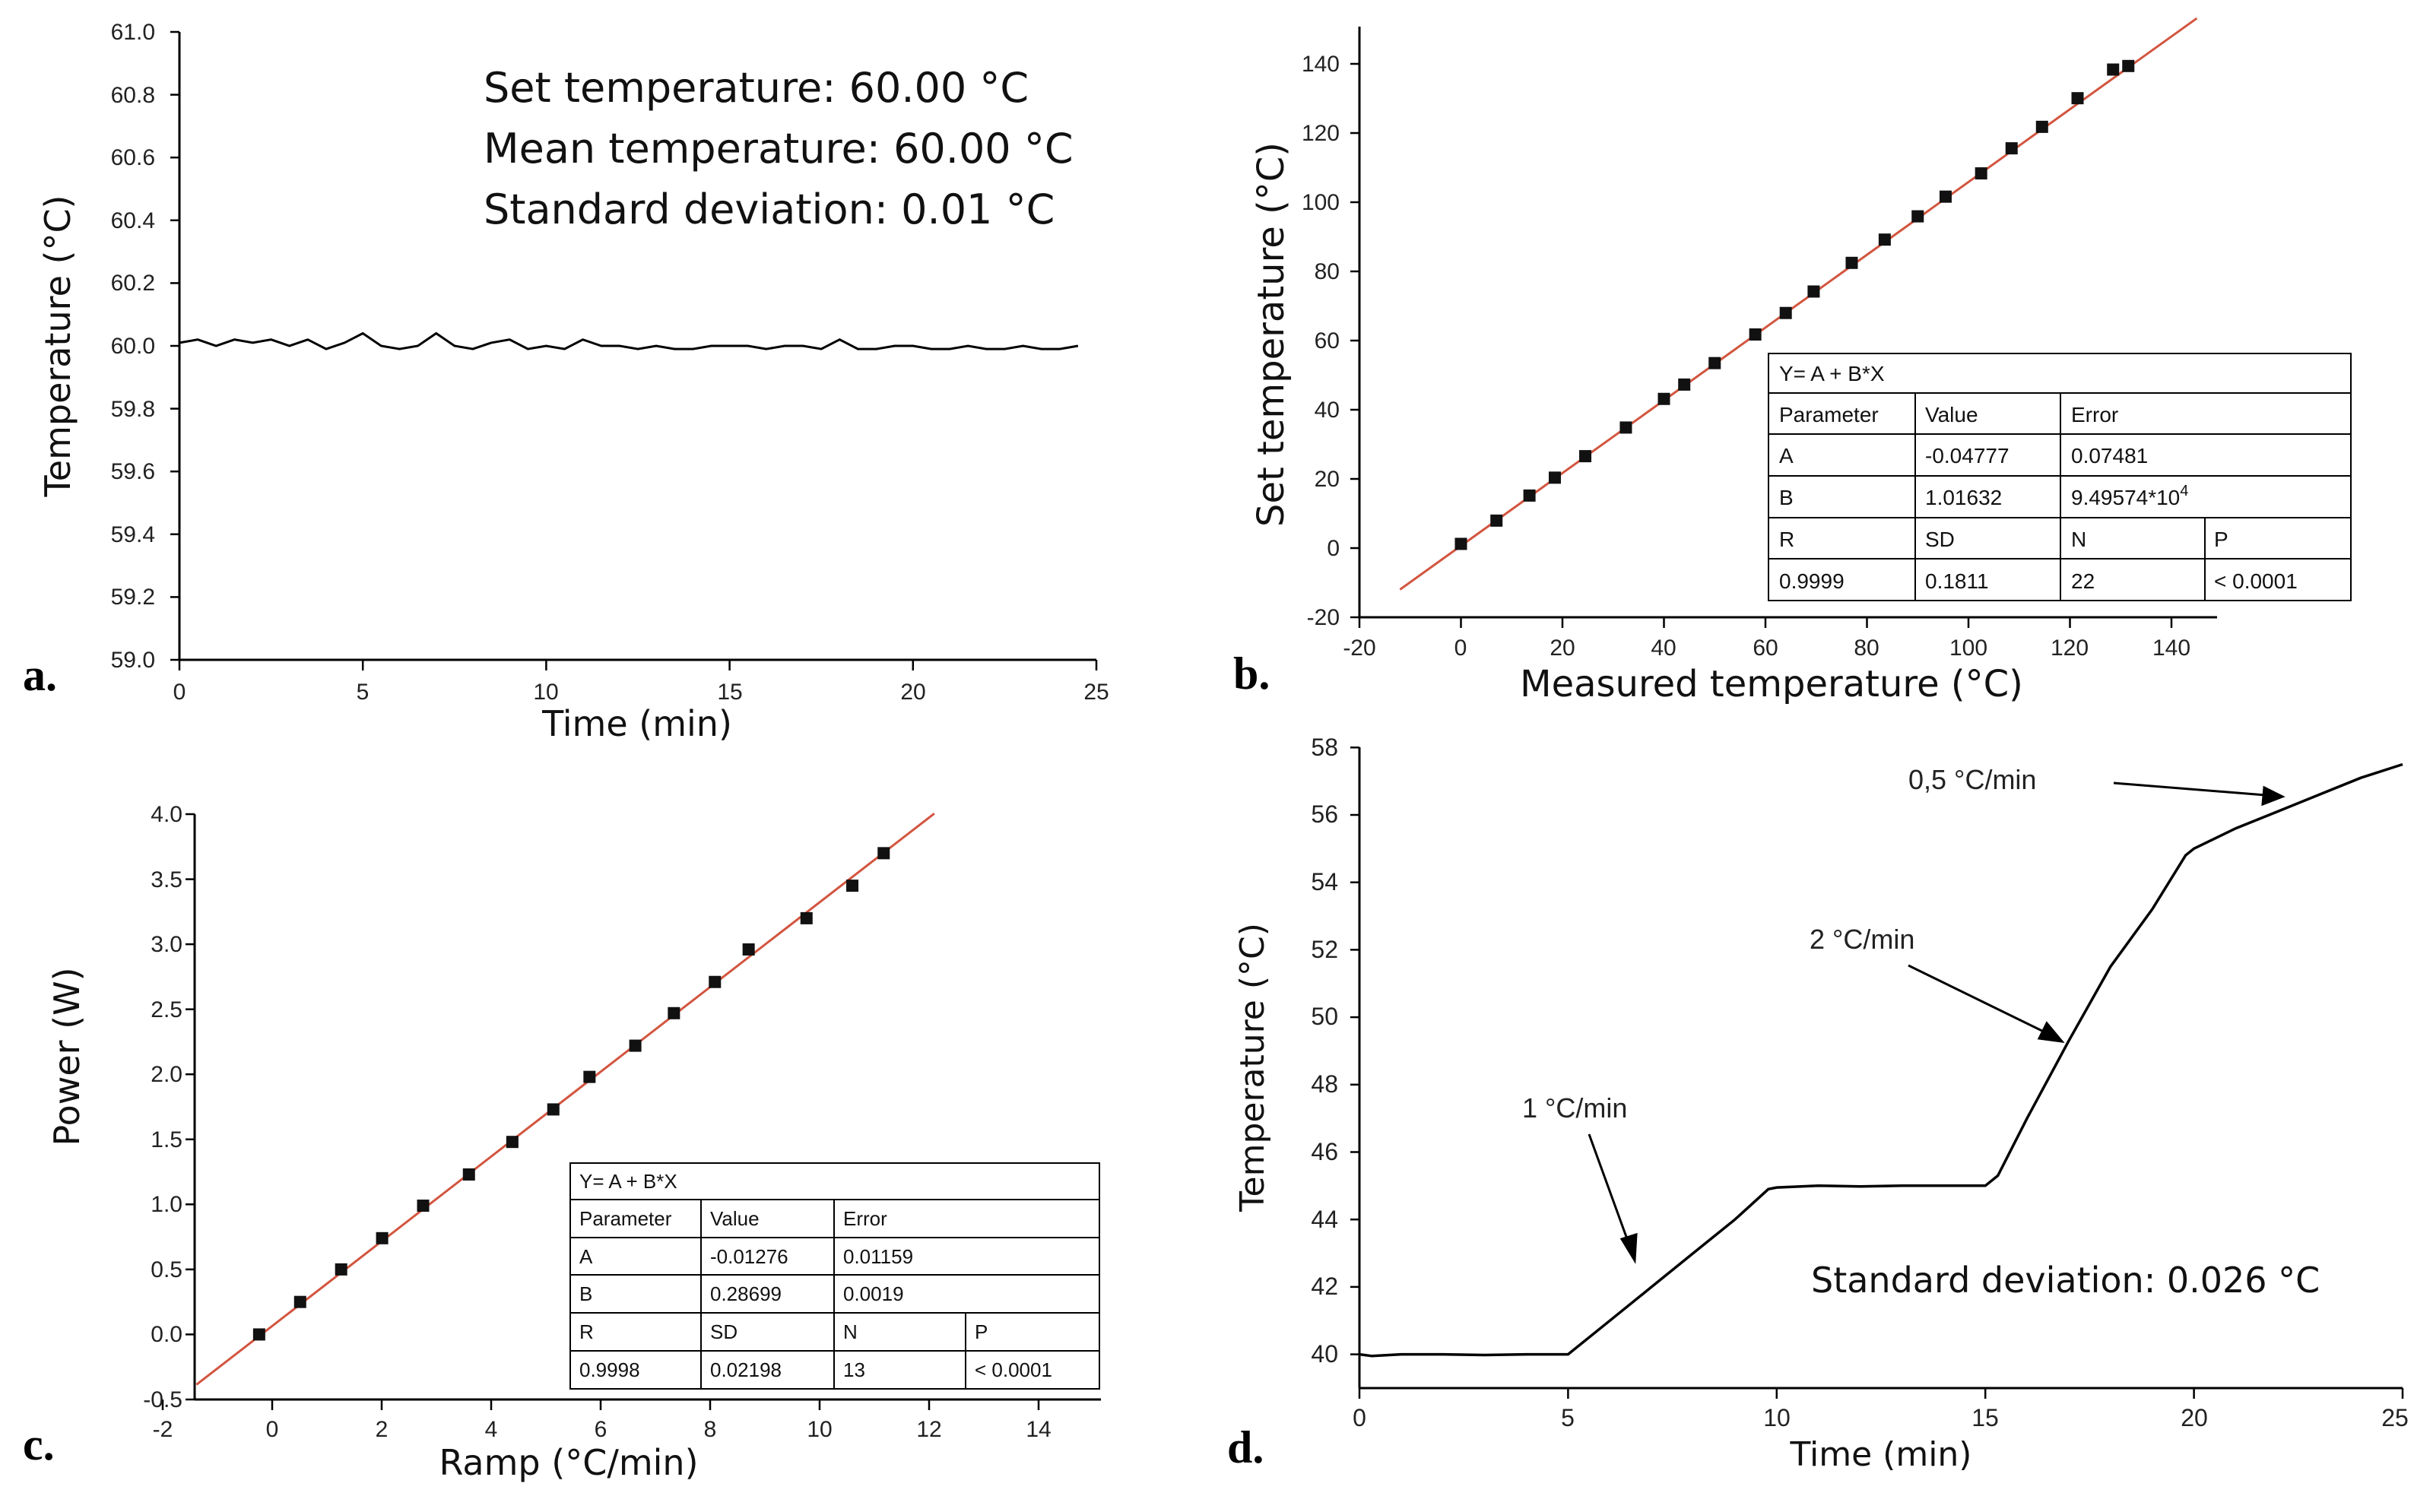 The height and width of the screenshot is (1512, 2433). Describe the element at coordinates (865, 1218) in the screenshot. I see `table-header-cell: Error` at that location.